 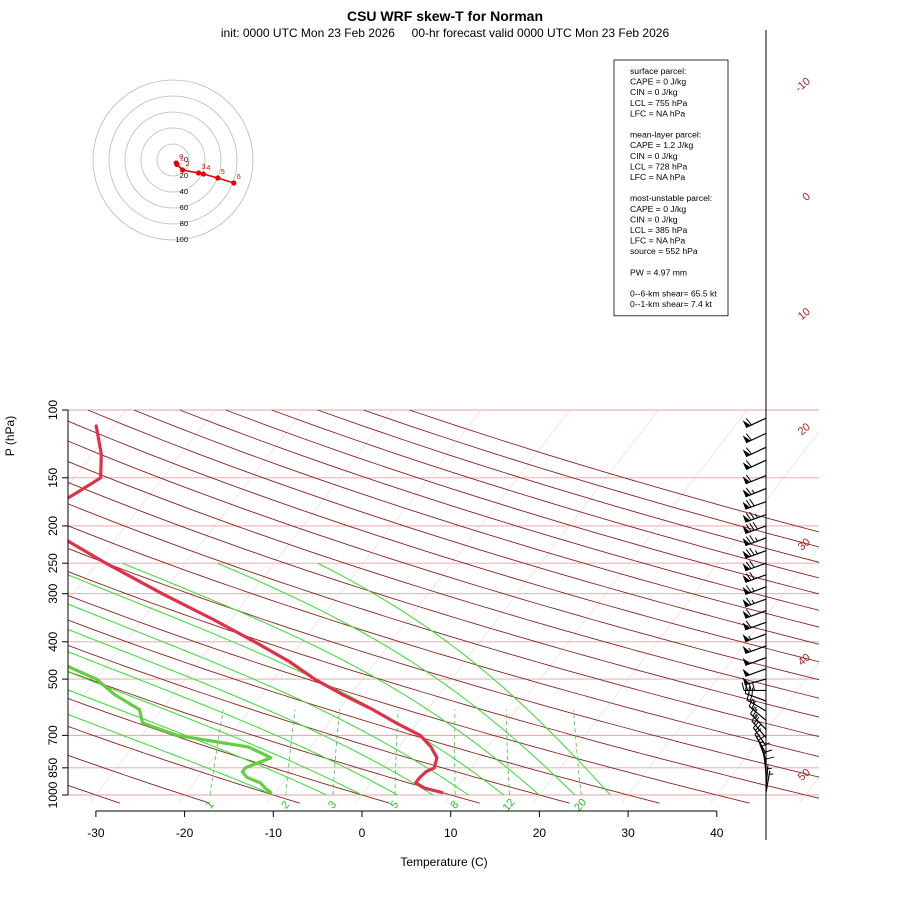 I want to click on hodograph-ring, so click(x=173, y=160).